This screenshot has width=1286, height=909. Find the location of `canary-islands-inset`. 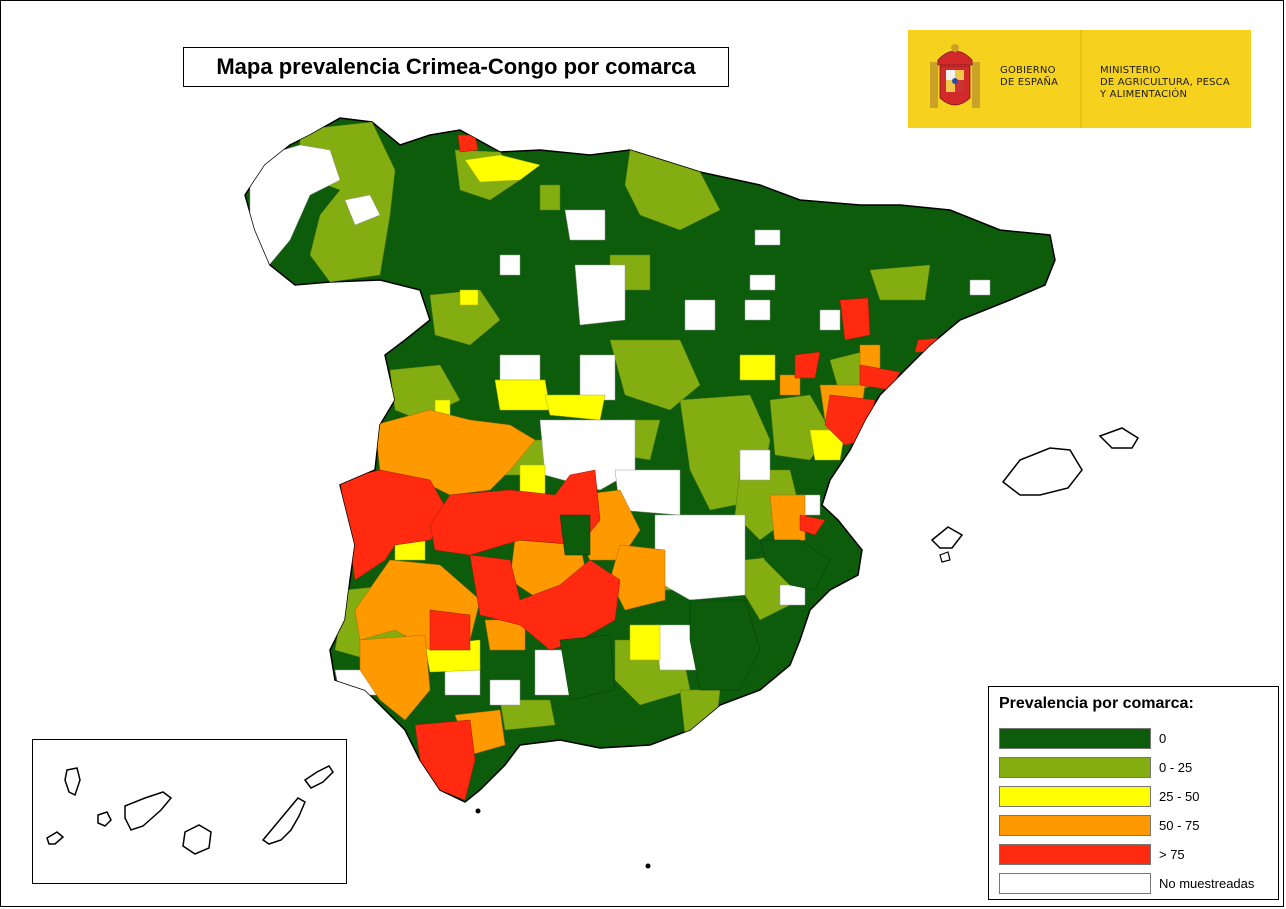

canary-islands-inset is located at coordinates (189, 811).